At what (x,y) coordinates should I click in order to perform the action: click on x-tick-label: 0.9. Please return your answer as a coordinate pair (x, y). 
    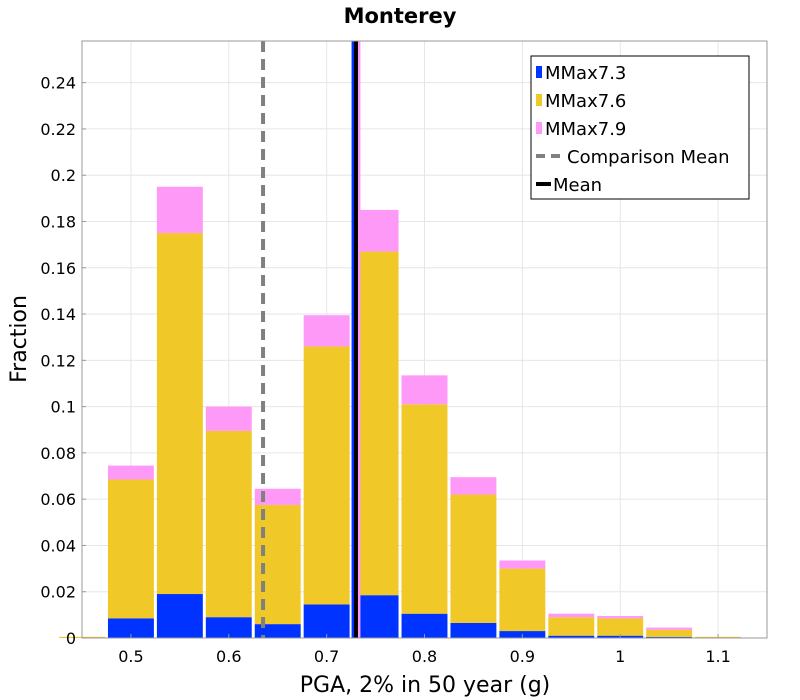
    Looking at the image, I should click on (522, 656).